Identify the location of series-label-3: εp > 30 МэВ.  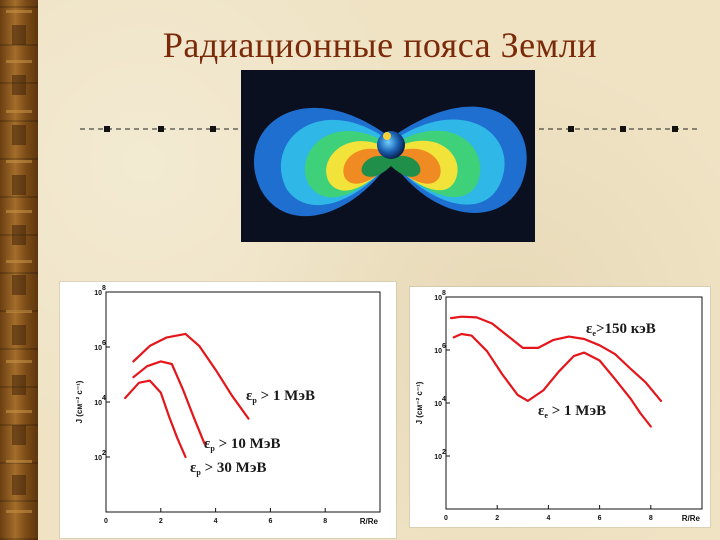
(228, 468).